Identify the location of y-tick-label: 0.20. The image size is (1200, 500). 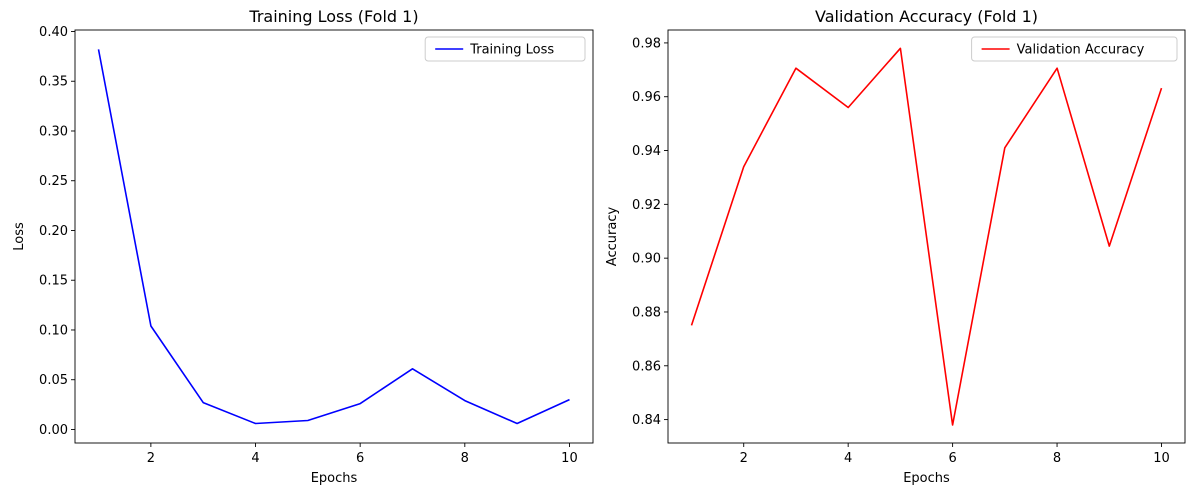
(53, 231).